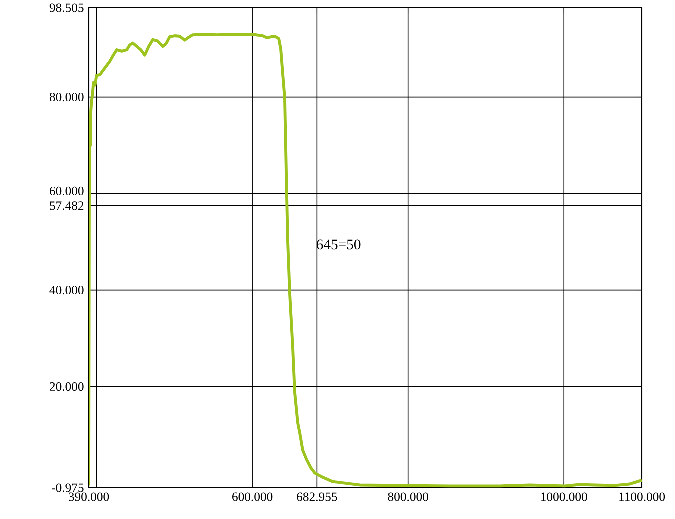  I want to click on y-tick-label: 80.000, so click(67, 97).